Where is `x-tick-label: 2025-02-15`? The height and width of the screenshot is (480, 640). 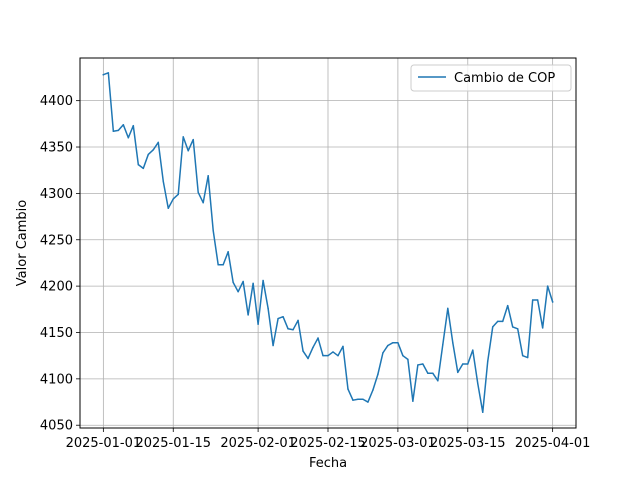 x-tick-label: 2025-02-15 is located at coordinates (328, 443).